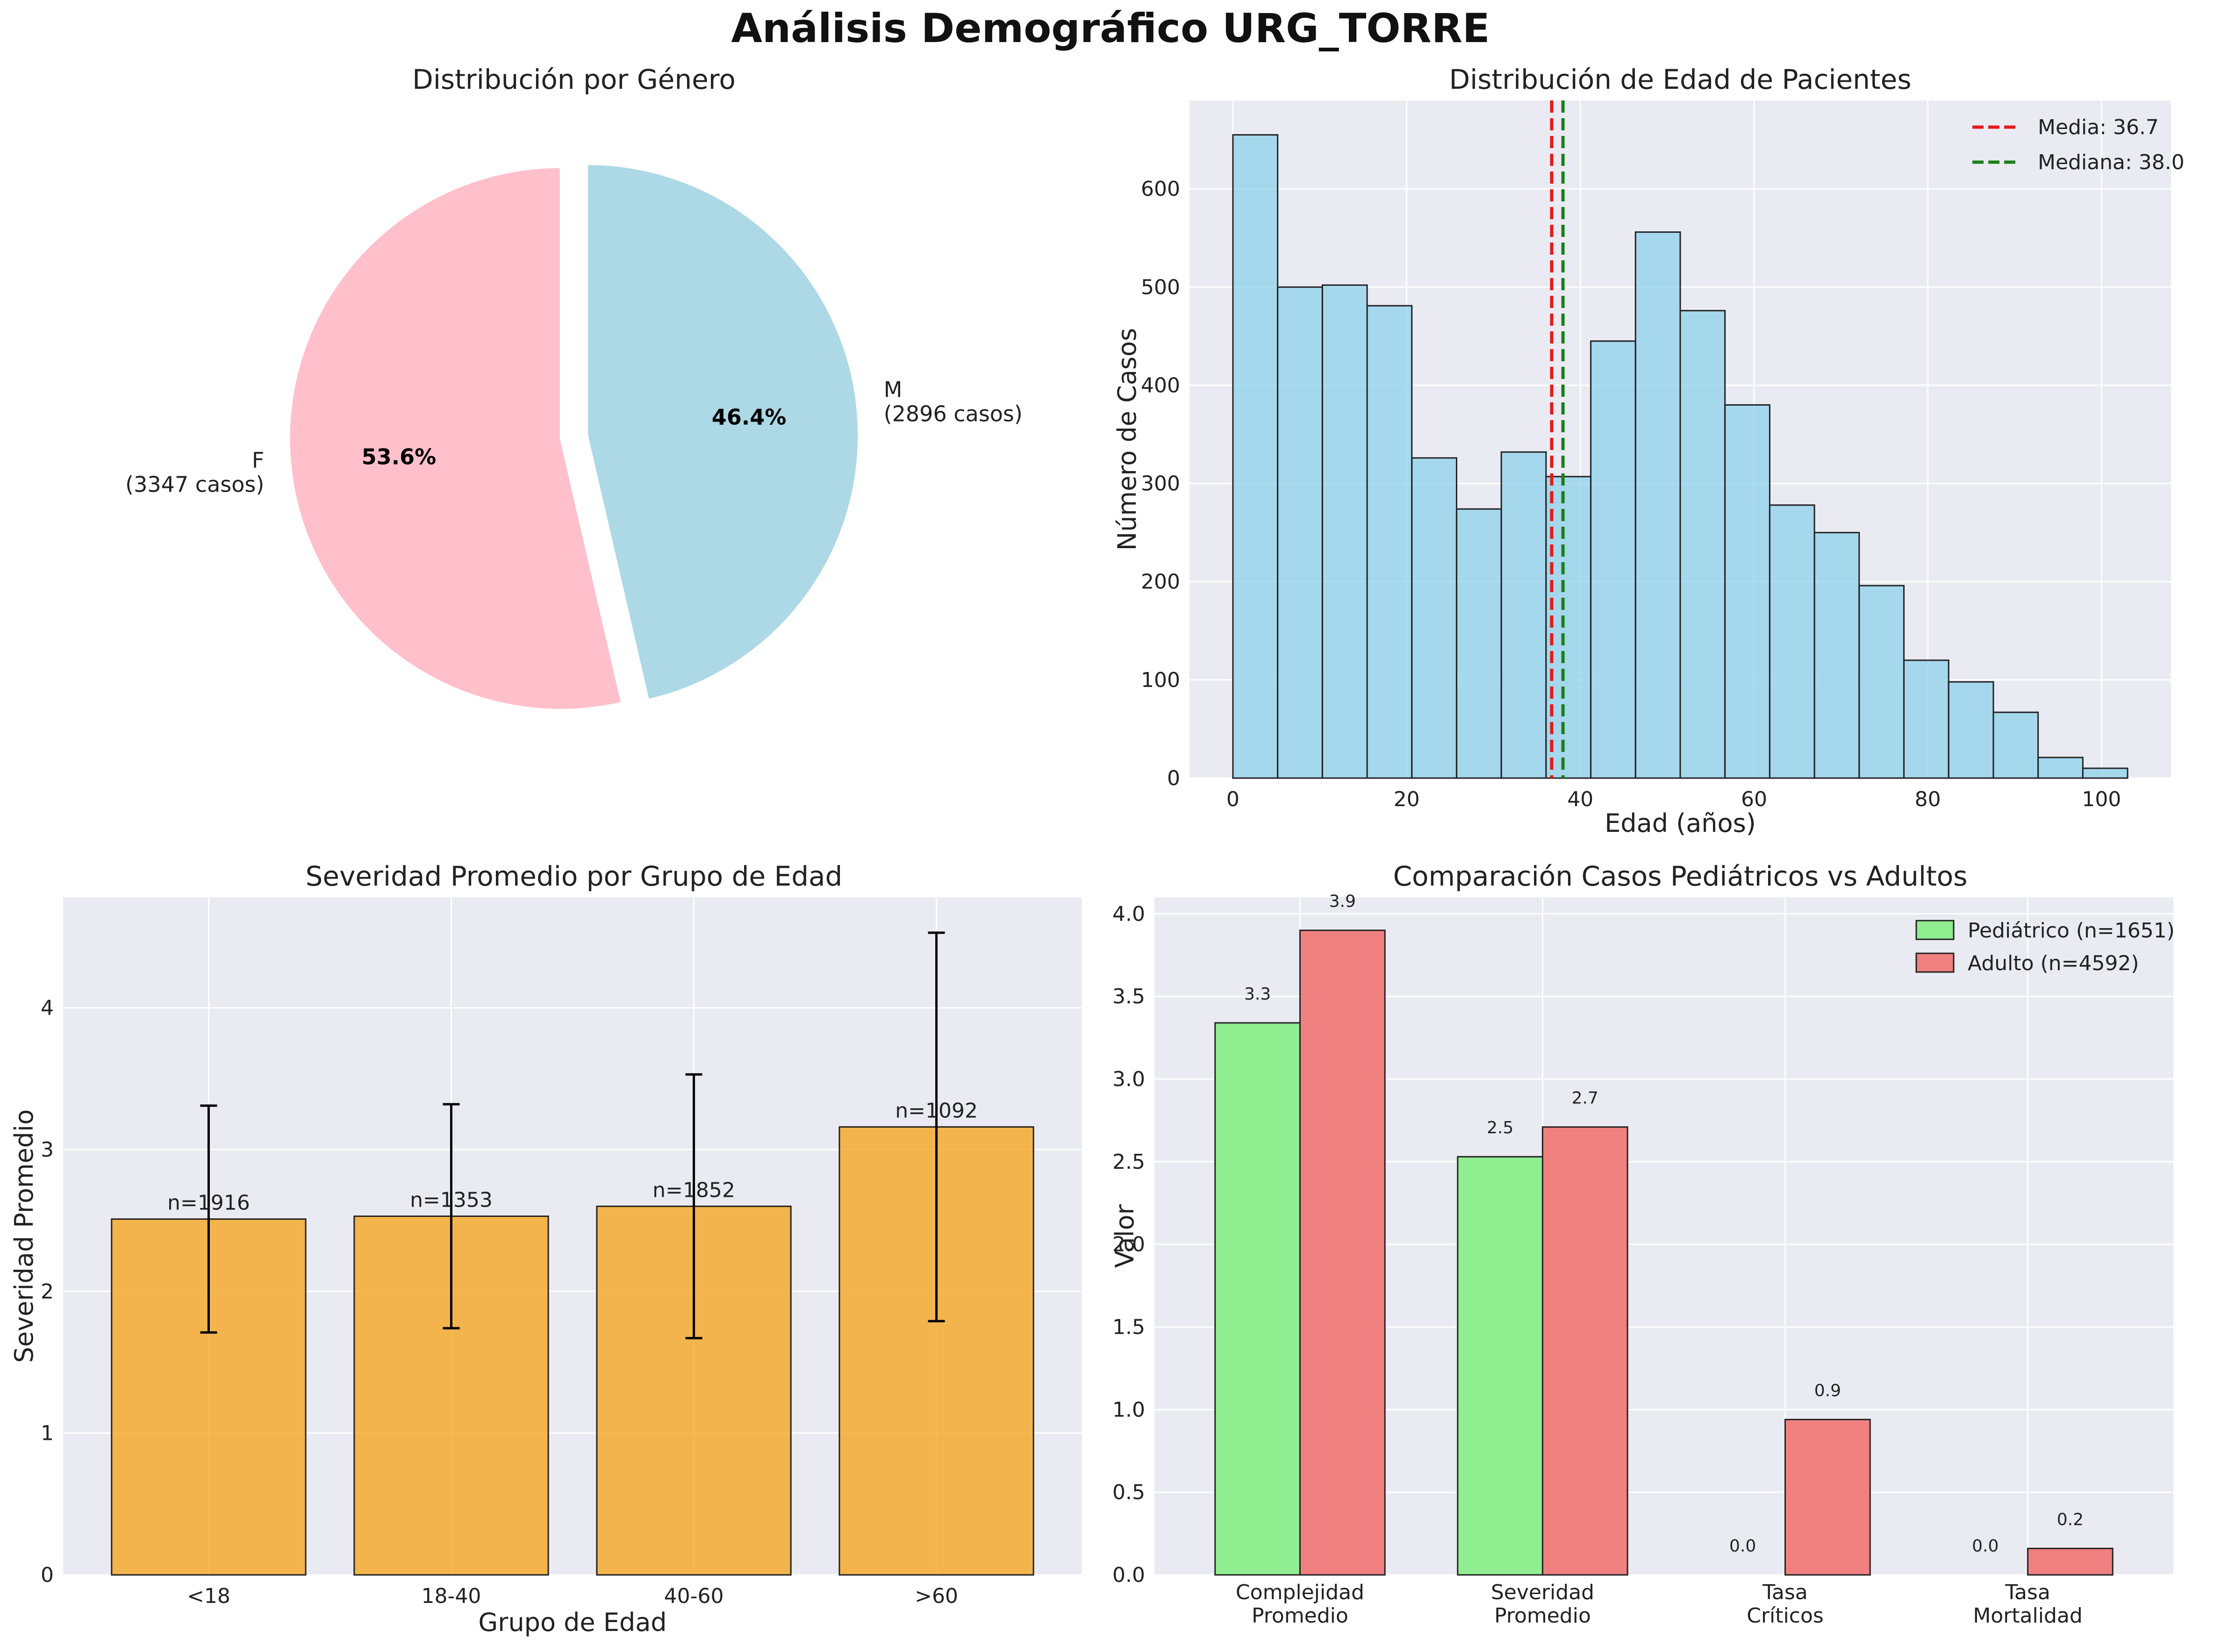 This screenshot has height=1652, width=2221. I want to click on comparison-y-tick: 4.0, so click(1128, 914).